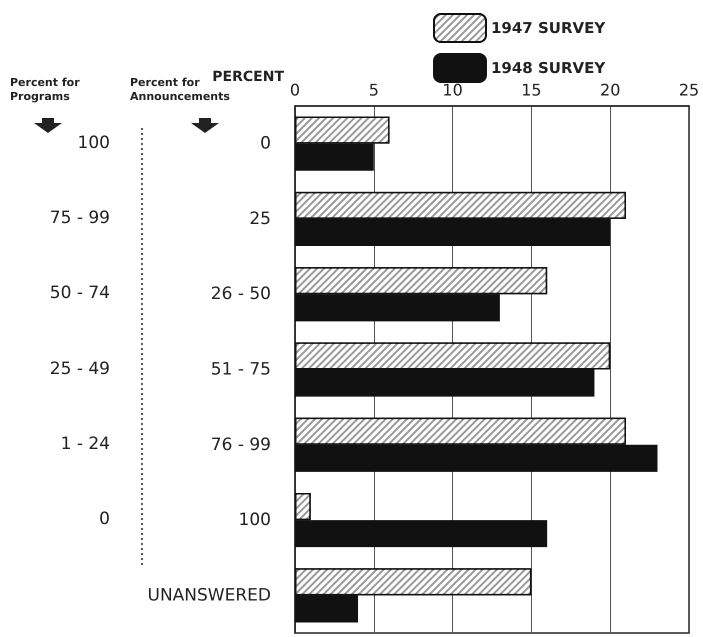 This screenshot has height=637, width=703. What do you see at coordinates (295, 90) in the screenshot?
I see `x-tick-label: 0` at bounding box center [295, 90].